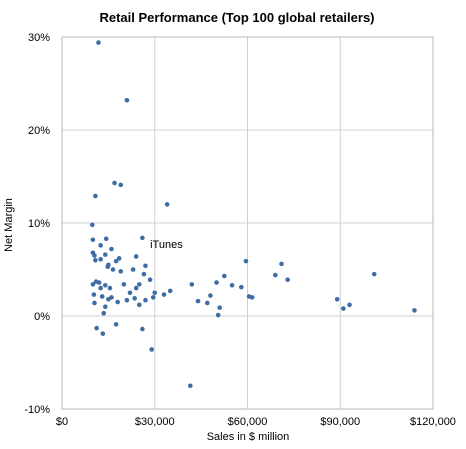 Image resolution: width=466 pixels, height=449 pixels. What do you see at coordinates (433, 422) in the screenshot?
I see `x-tick-label: $120,000` at bounding box center [433, 422].